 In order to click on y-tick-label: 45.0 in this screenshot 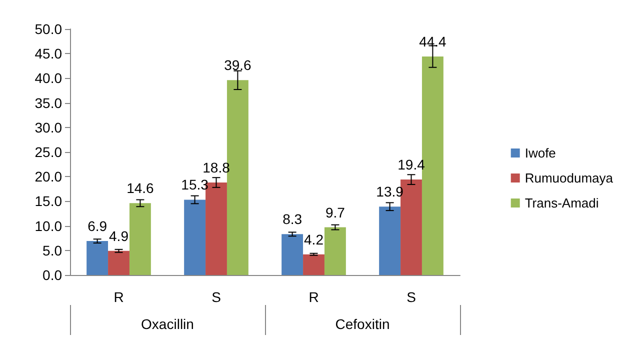, I will do `click(48, 54)`.